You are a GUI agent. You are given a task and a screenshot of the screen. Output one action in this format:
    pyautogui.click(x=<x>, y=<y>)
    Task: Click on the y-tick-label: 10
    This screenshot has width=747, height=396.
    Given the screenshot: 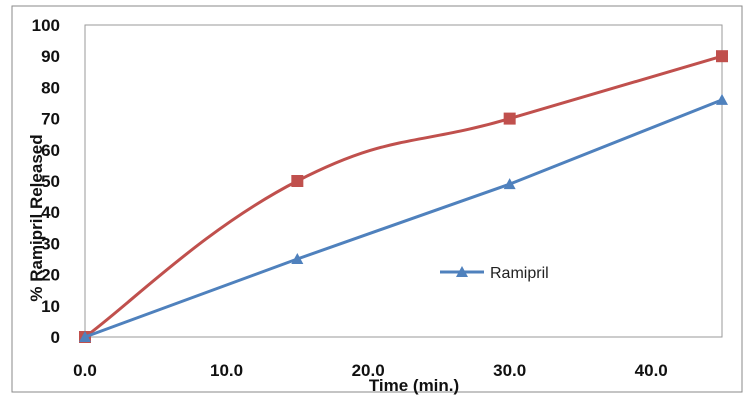 What is the action you would take?
    pyautogui.click(x=50, y=306)
    